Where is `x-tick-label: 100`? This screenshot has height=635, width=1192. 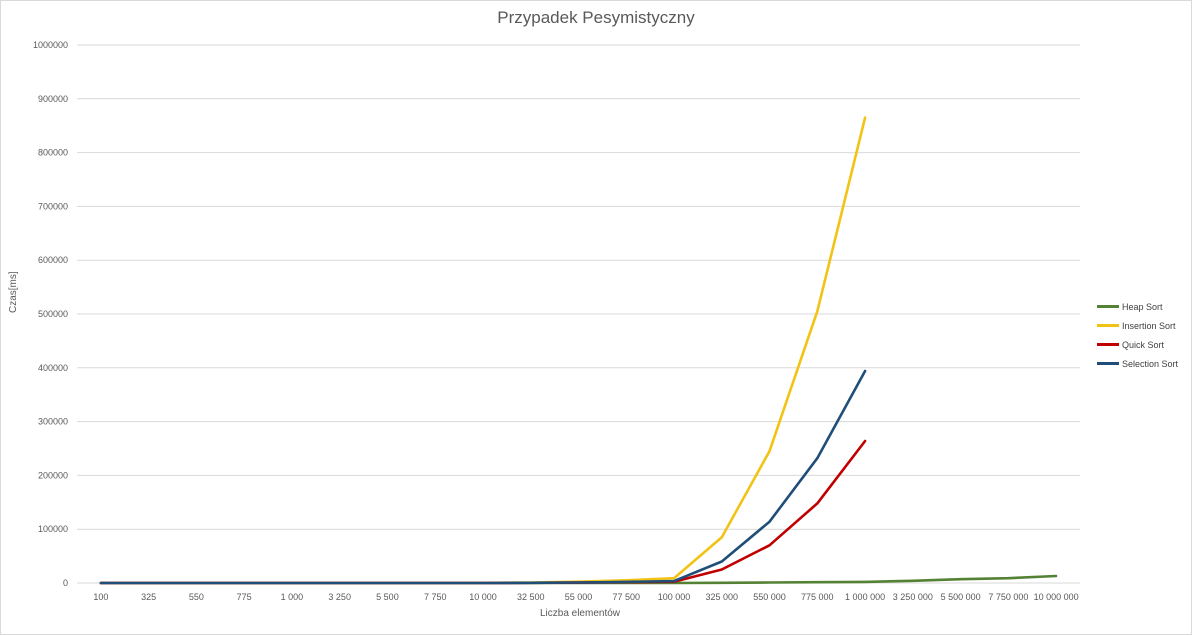 x-tick-label: 100 is located at coordinates (100, 597).